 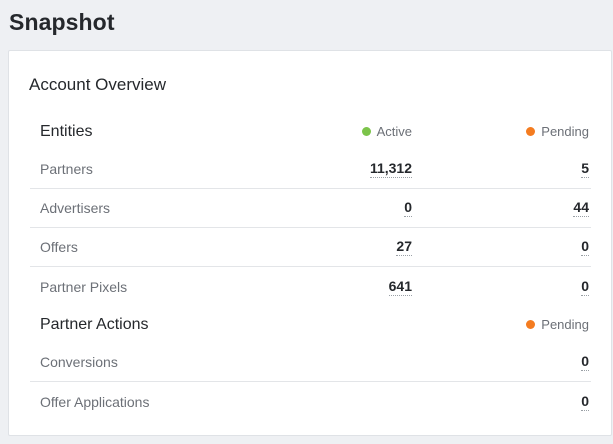 What do you see at coordinates (310, 362) in the screenshot?
I see `table-row-conversions: Conversions 0` at bounding box center [310, 362].